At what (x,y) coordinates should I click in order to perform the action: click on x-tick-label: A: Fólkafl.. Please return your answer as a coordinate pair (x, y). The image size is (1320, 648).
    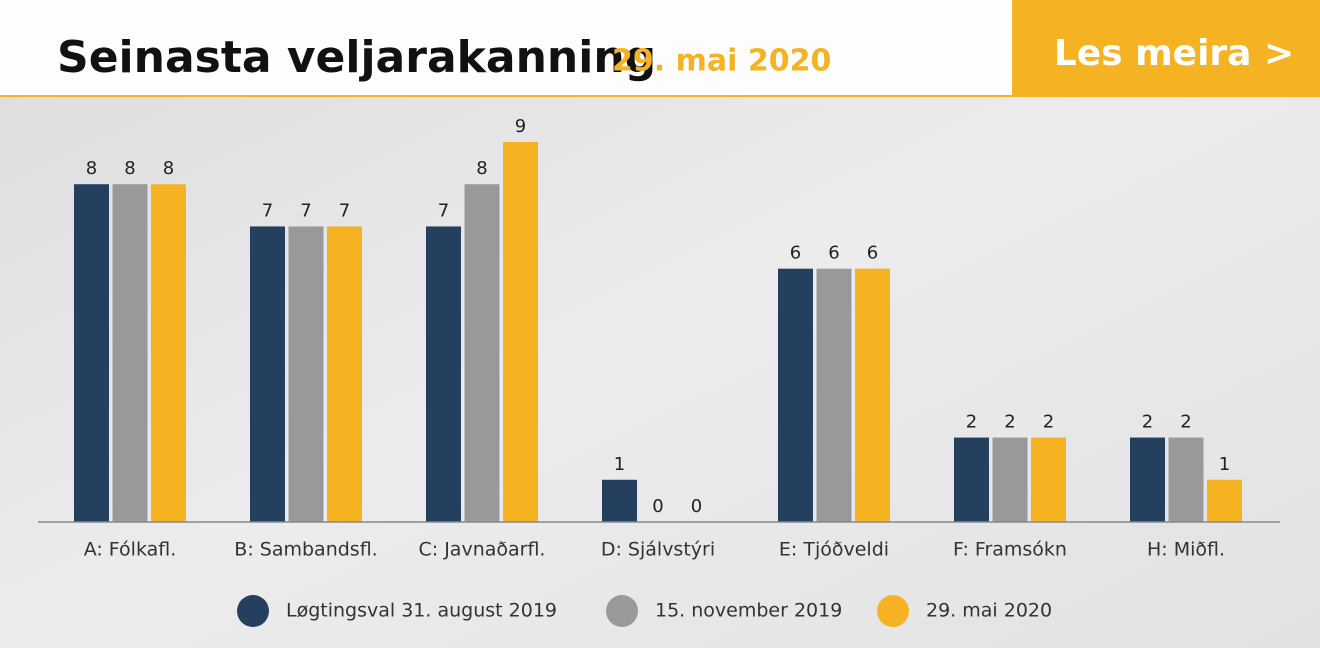
    Looking at the image, I should click on (130, 550).